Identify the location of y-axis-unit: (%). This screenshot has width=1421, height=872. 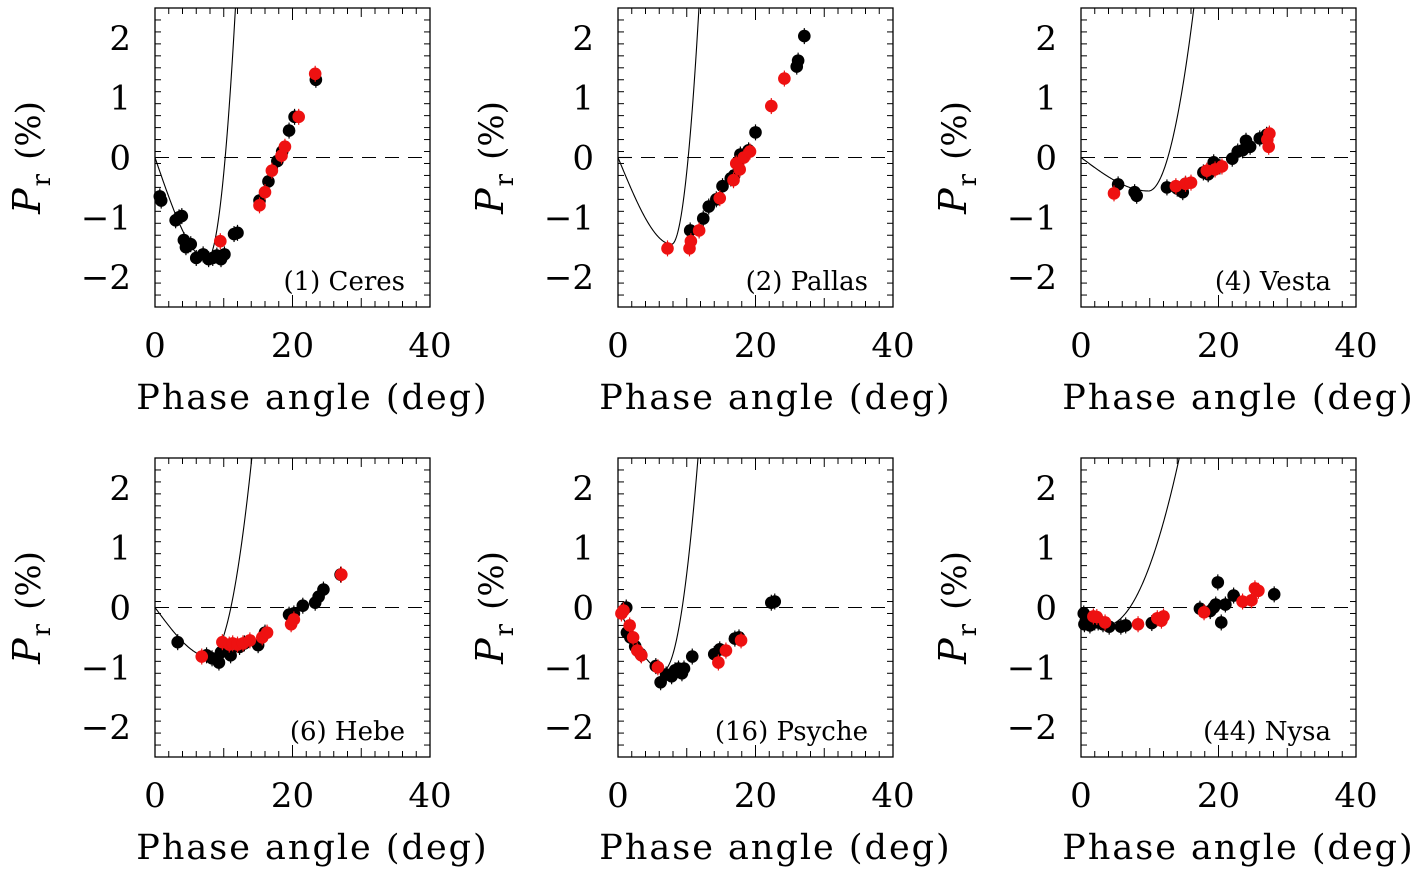
(29, 580).